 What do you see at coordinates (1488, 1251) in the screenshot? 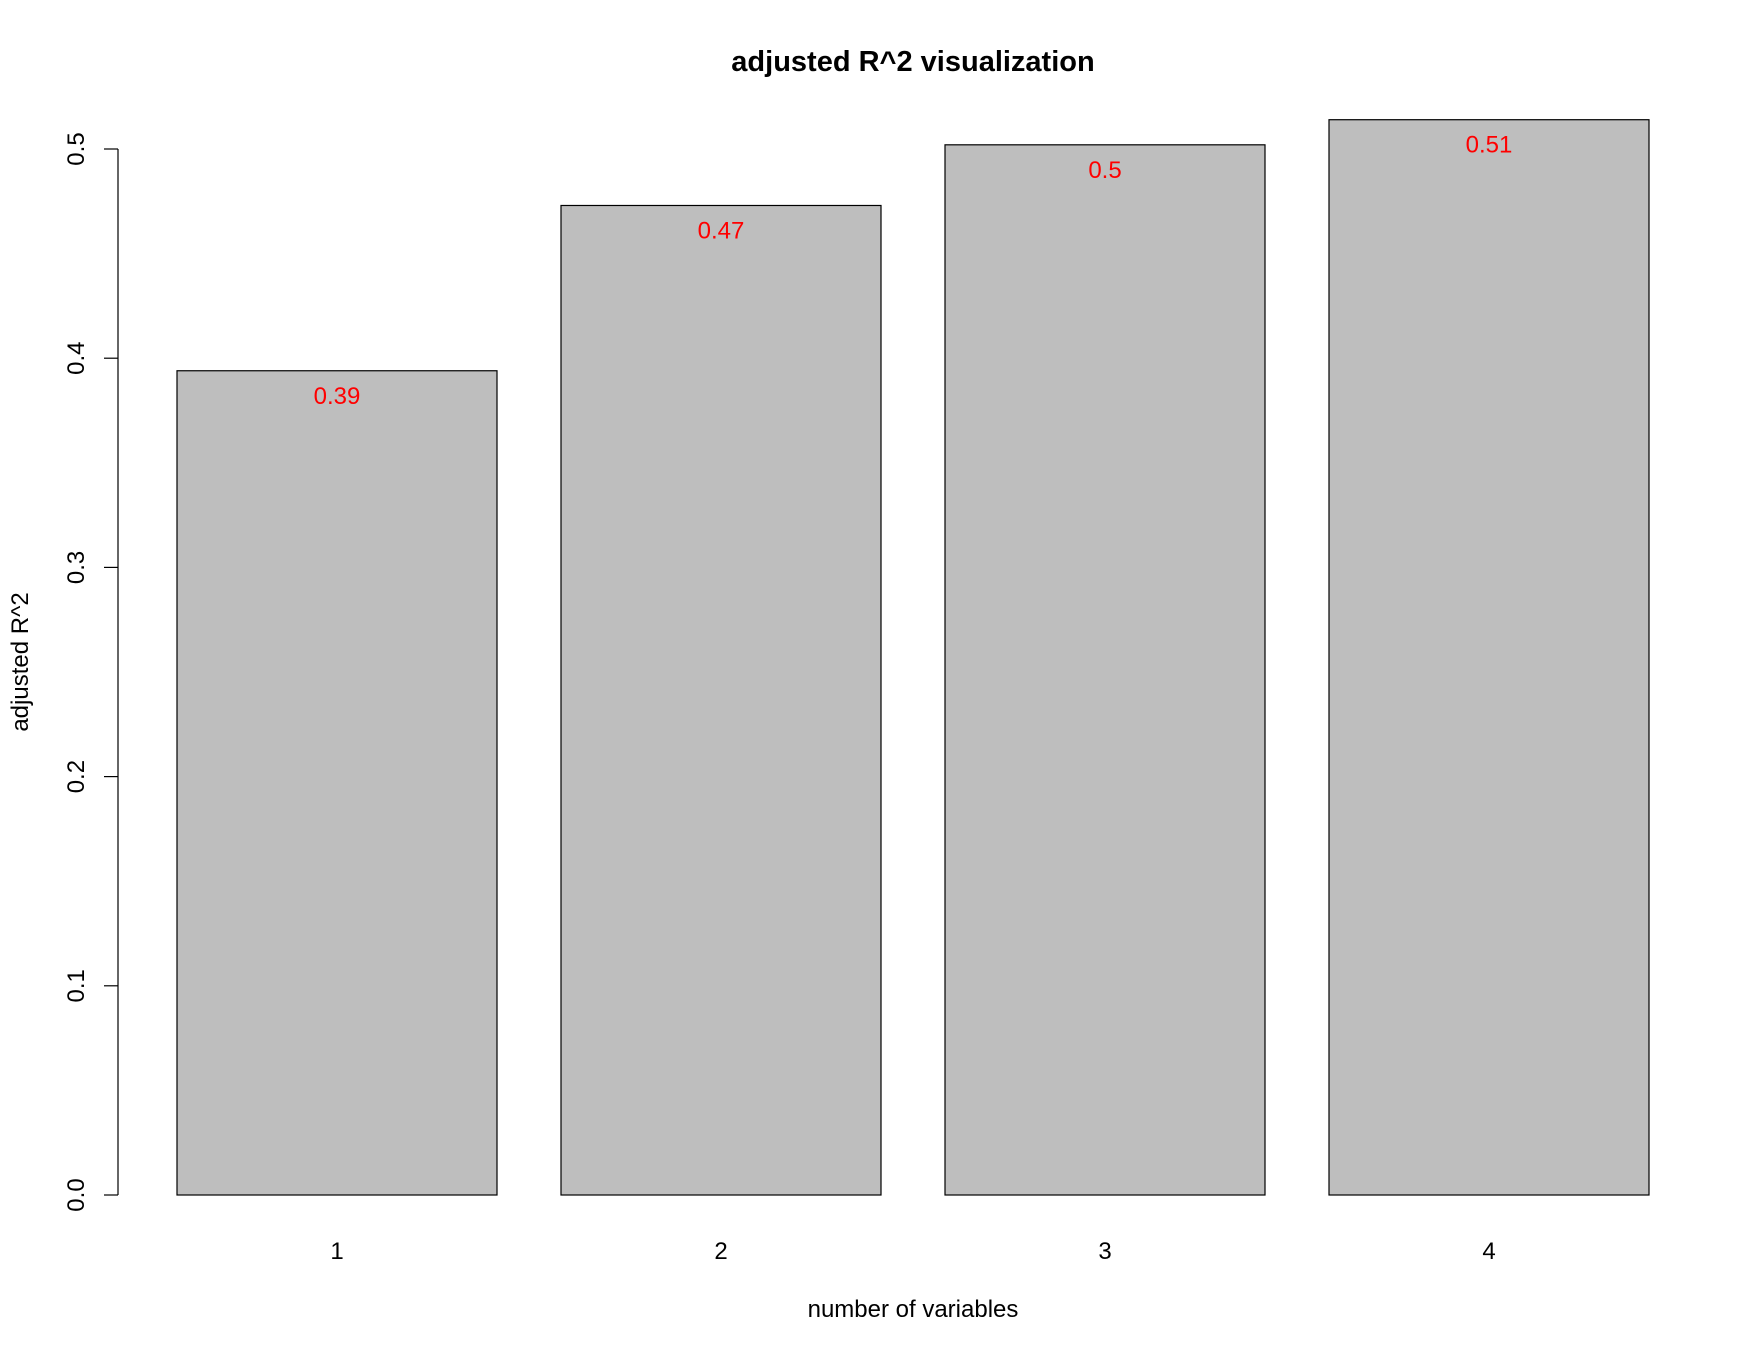
I see `x-tick-label-4: 4` at bounding box center [1488, 1251].